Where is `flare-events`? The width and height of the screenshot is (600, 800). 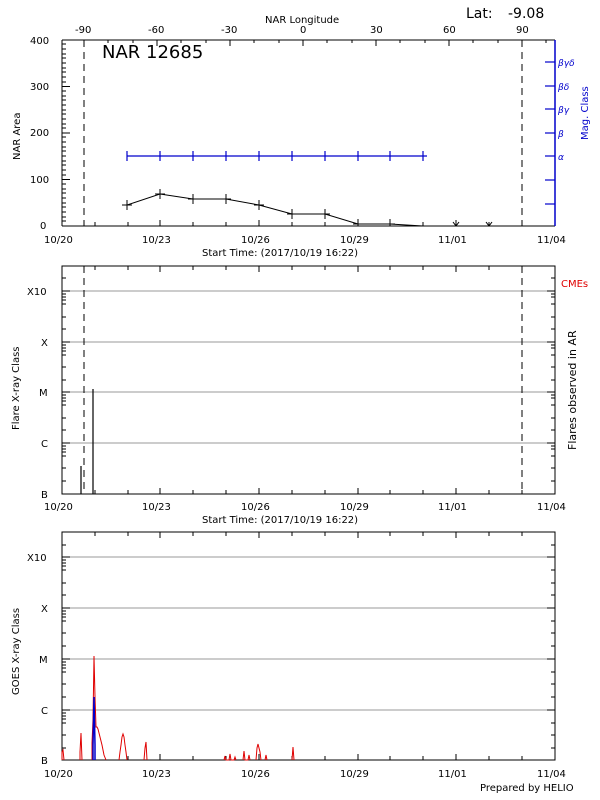 flare-events is located at coordinates (87, 441).